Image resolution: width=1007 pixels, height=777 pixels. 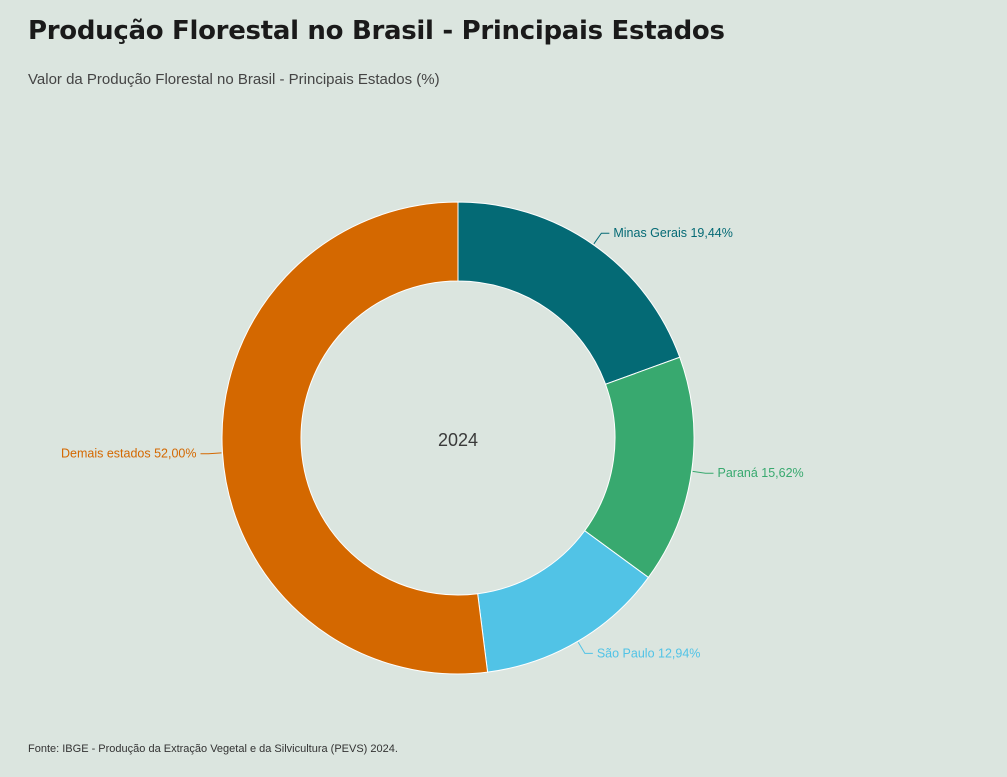 What do you see at coordinates (761, 473) in the screenshot?
I see `label-parana: Paraná 15,62%` at bounding box center [761, 473].